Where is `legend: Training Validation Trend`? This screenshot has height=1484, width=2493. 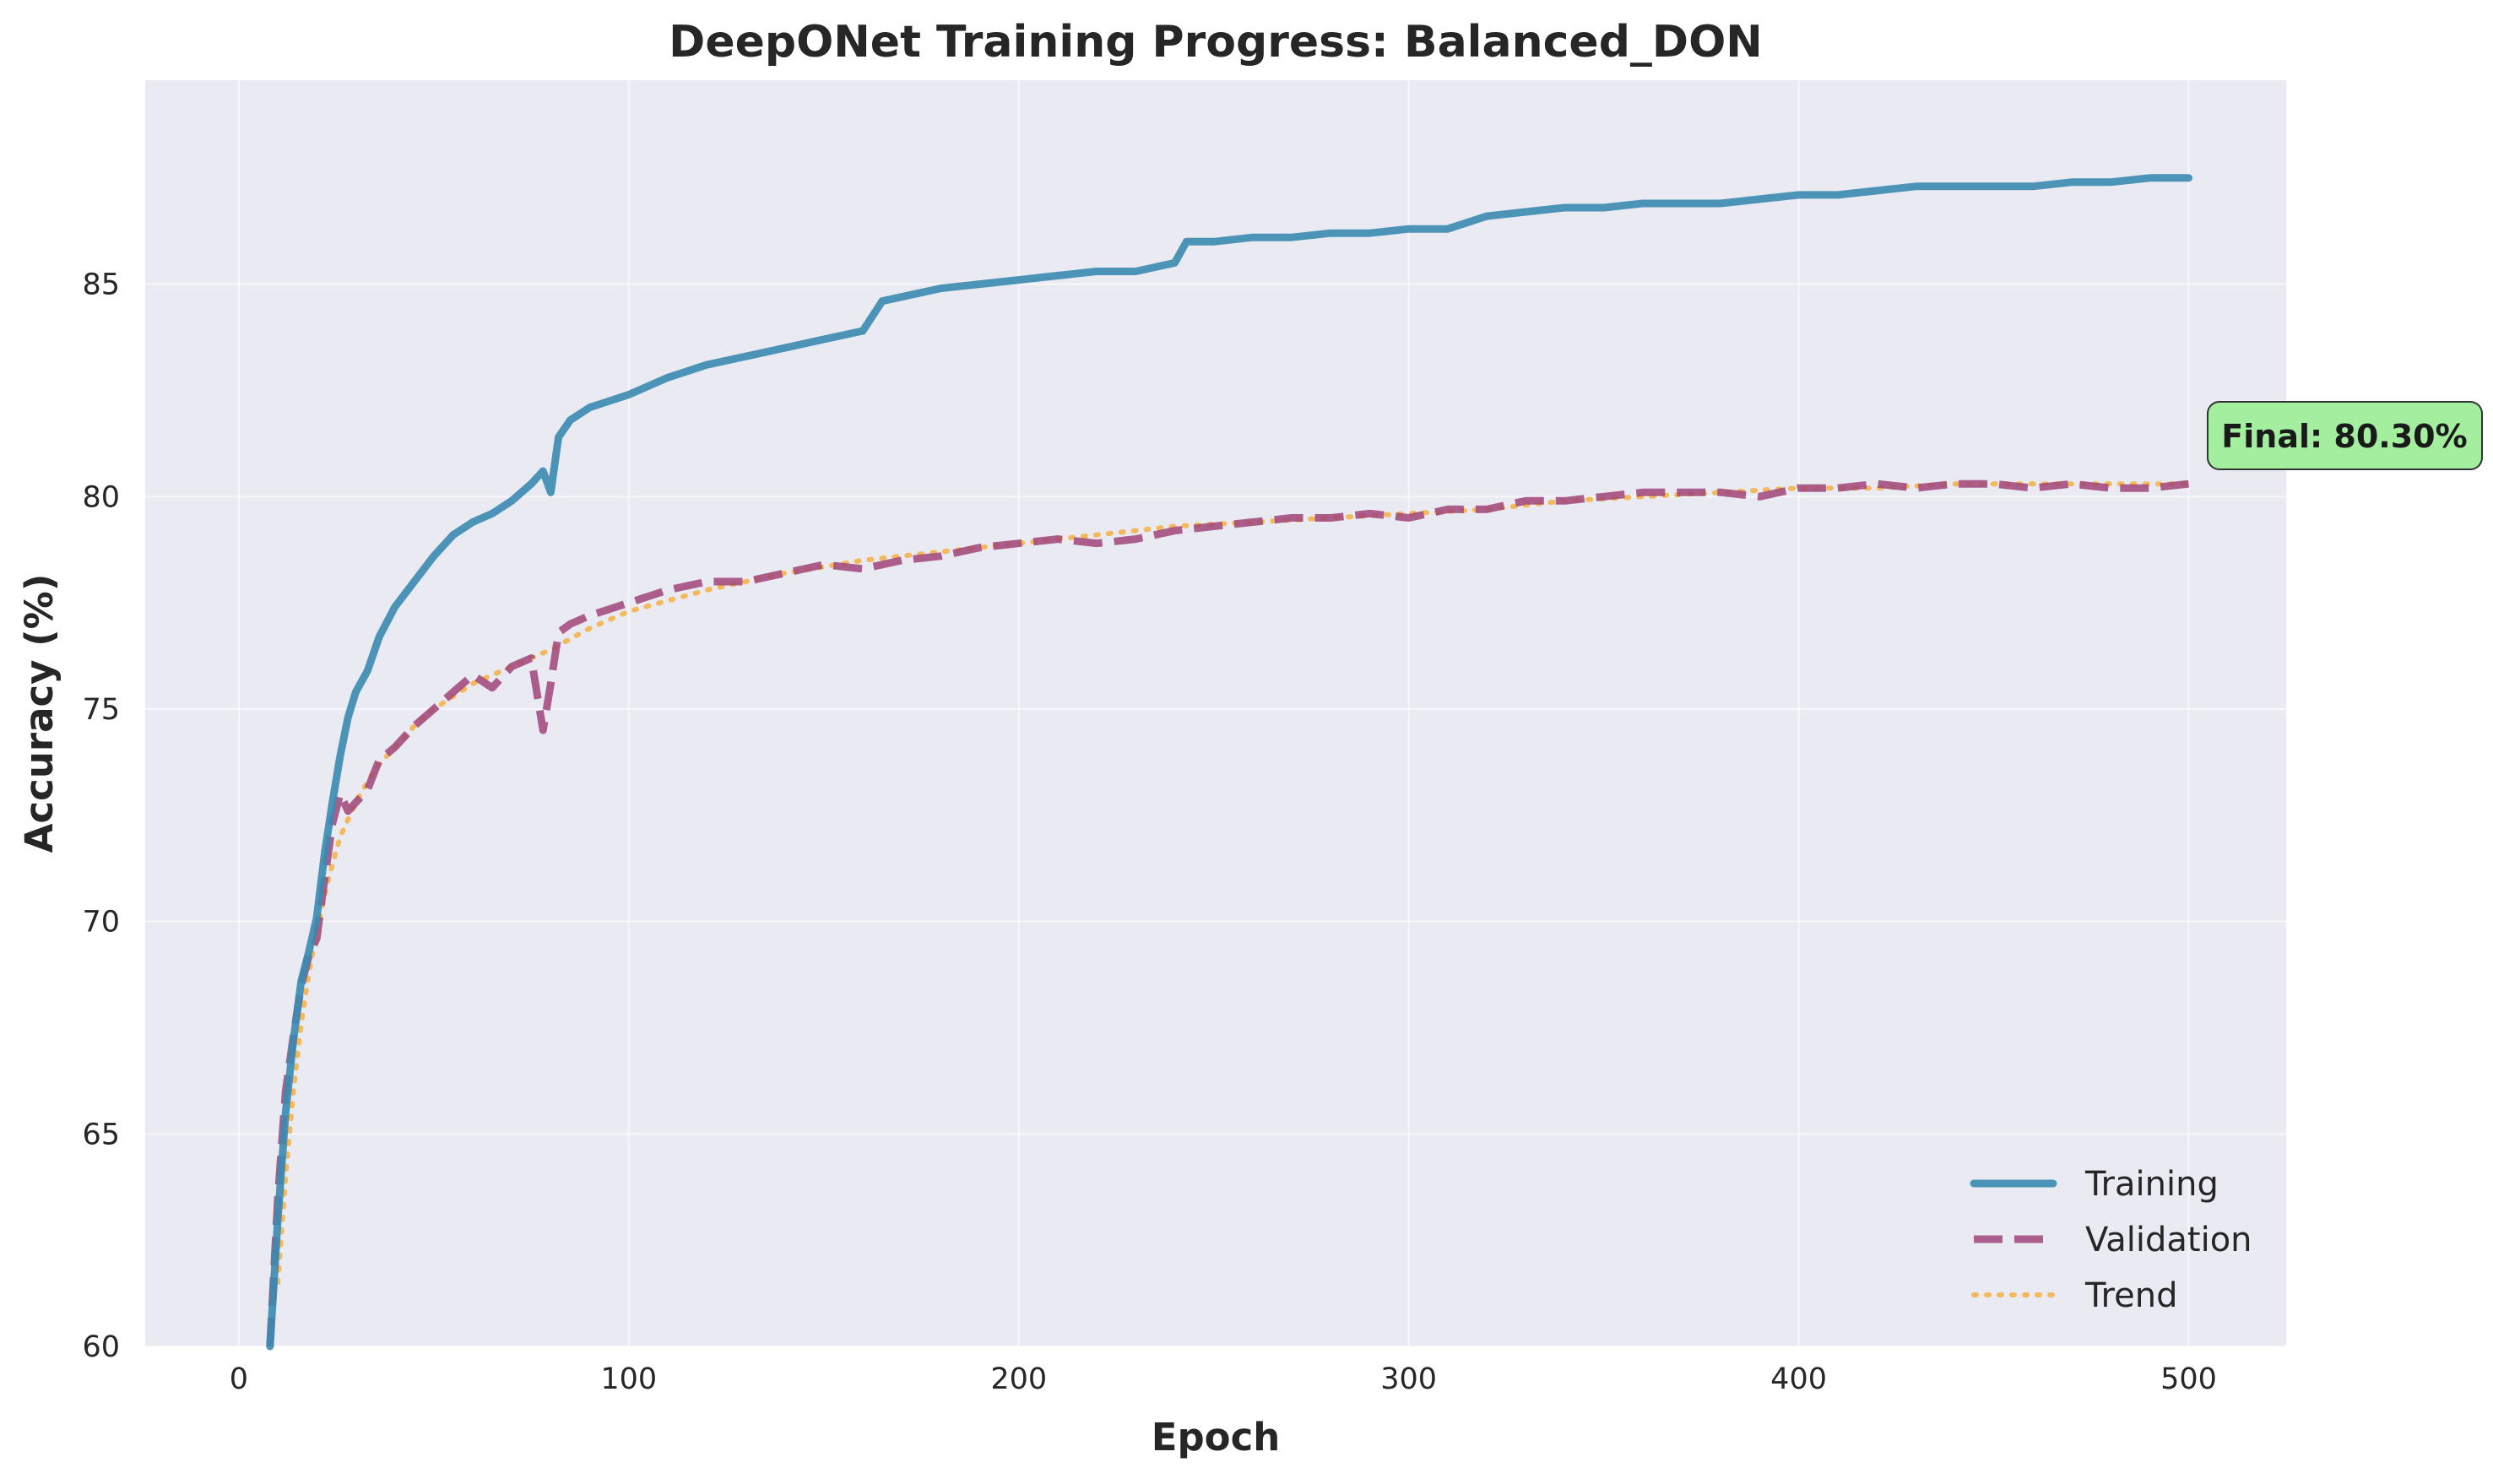 legend: Training Validation Trend is located at coordinates (2111, 1240).